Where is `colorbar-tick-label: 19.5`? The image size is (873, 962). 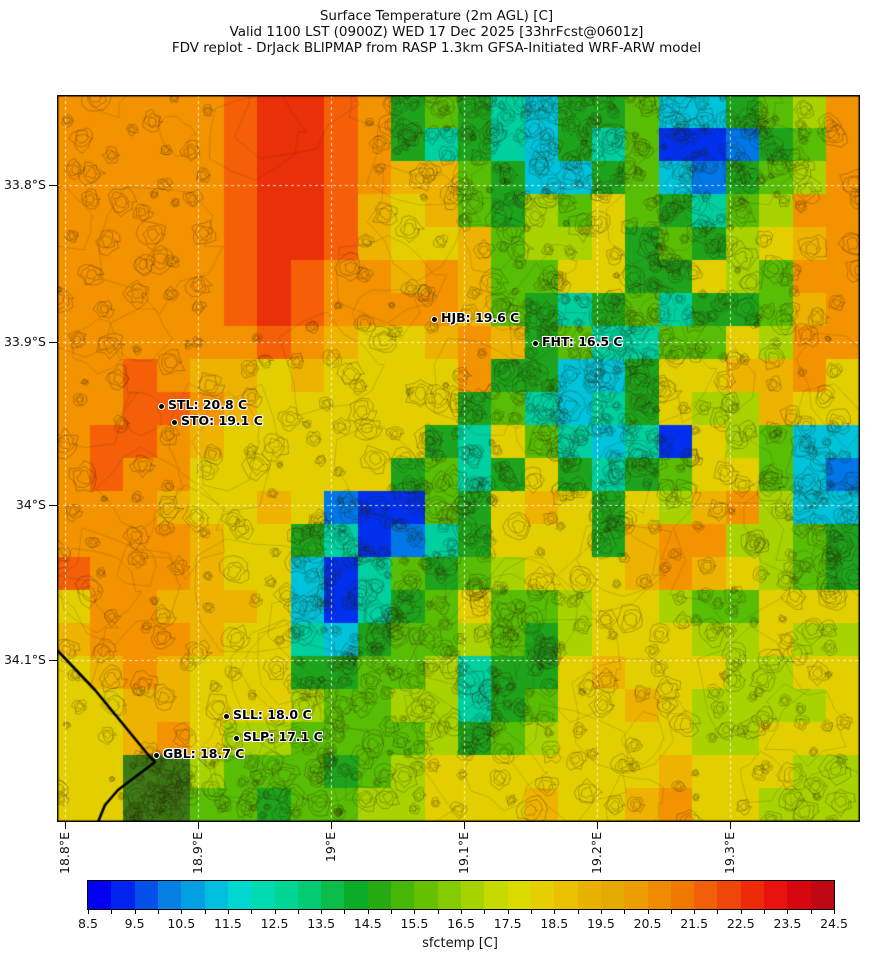 colorbar-tick-label: 19.5 is located at coordinates (600, 923).